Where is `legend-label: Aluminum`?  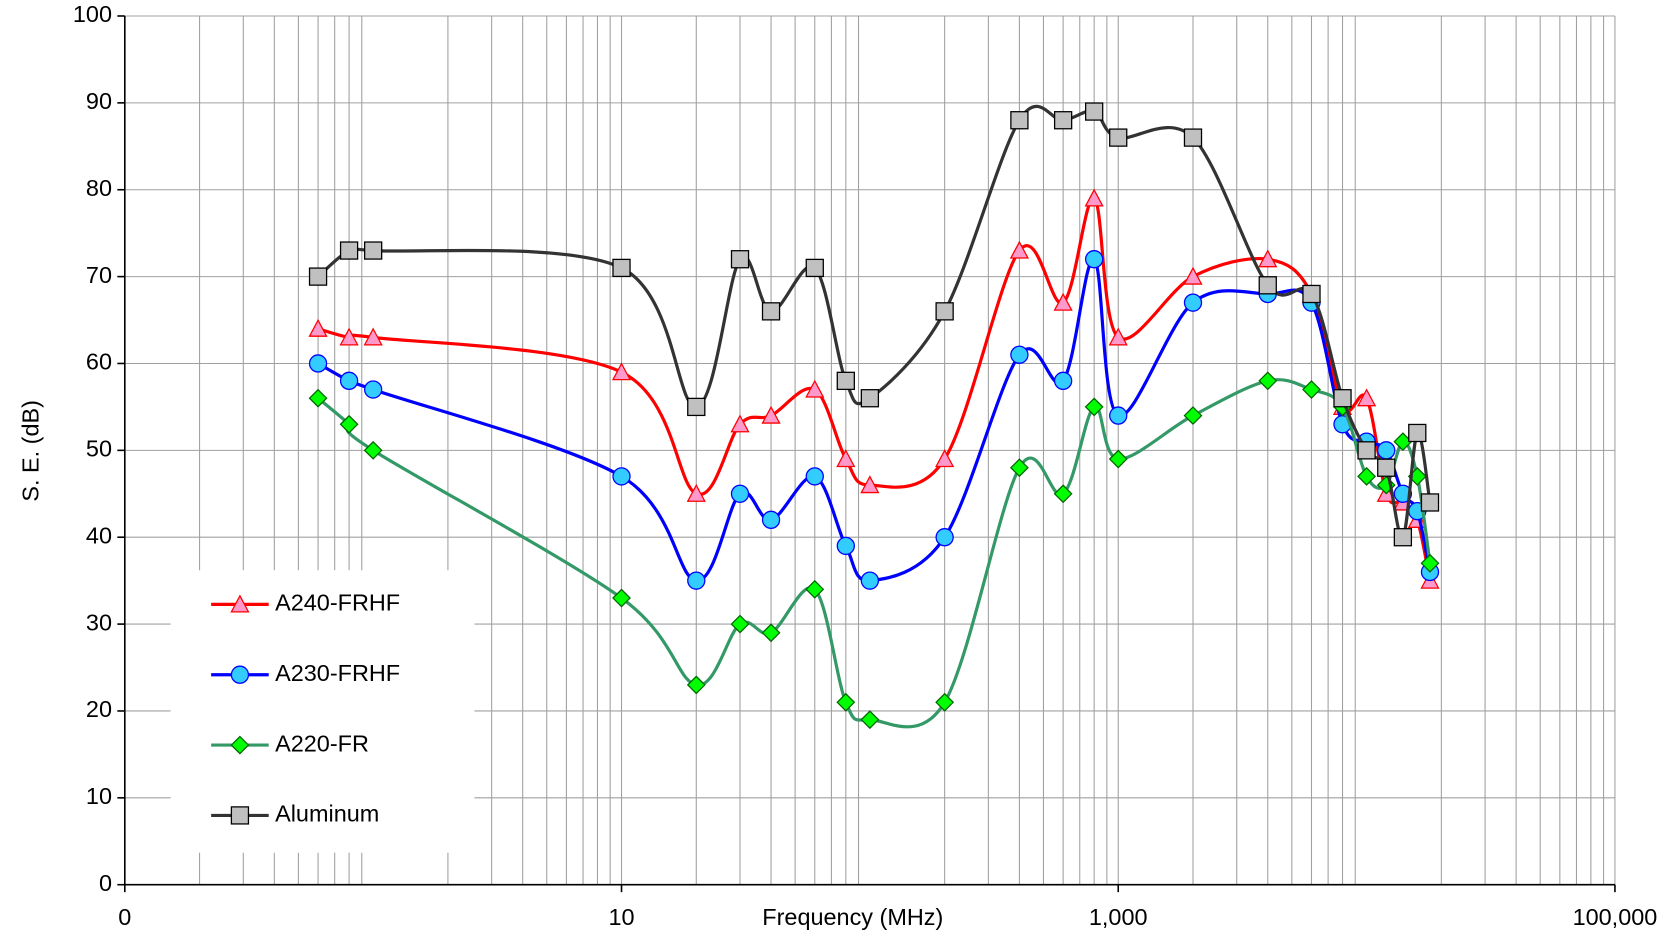
legend-label: Aluminum is located at coordinates (327, 814).